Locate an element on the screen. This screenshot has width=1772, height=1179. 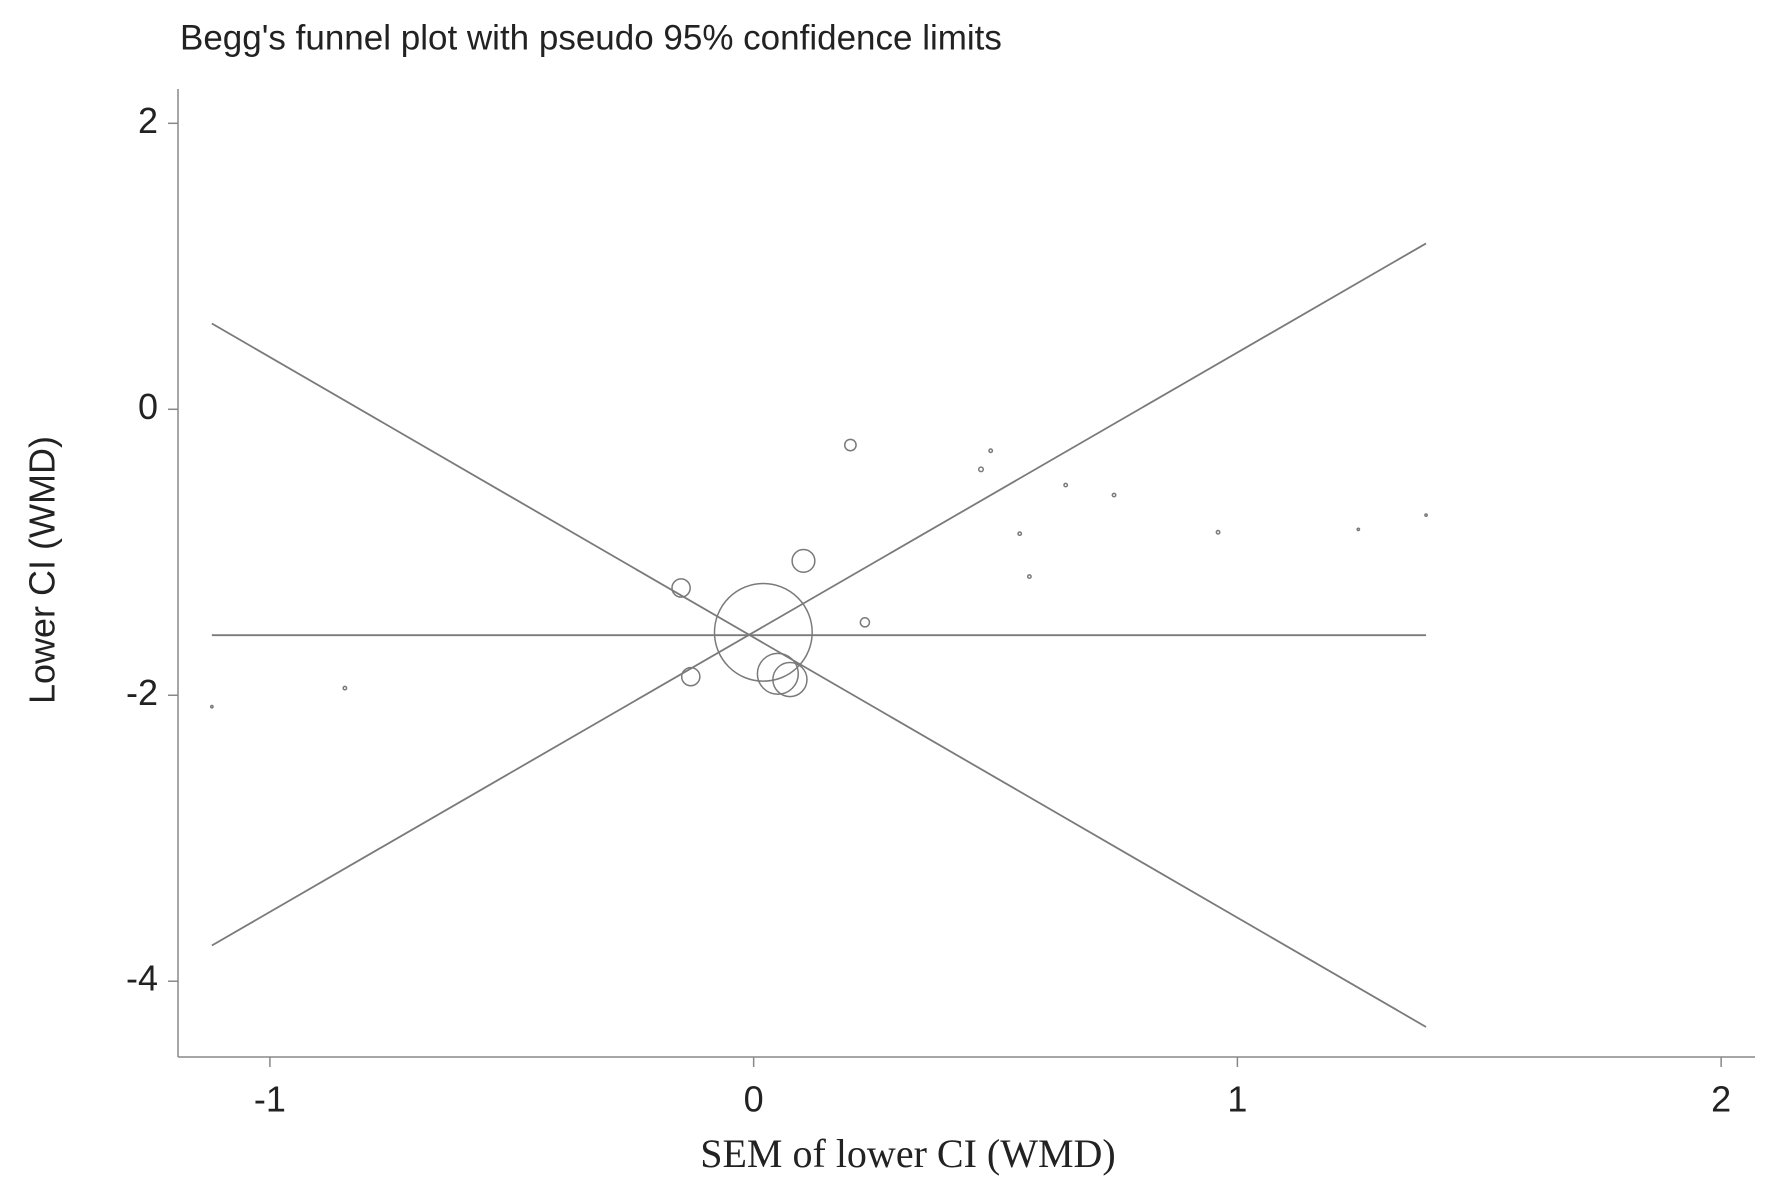
x-tick-label: 1 is located at coordinates (1237, 1099).